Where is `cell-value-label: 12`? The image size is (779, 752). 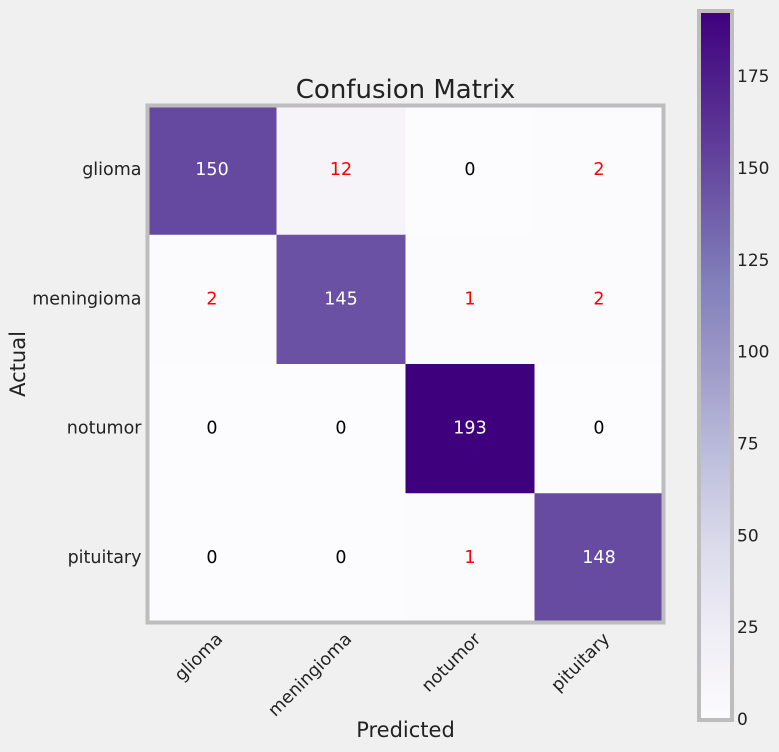
cell-value-label: 12 is located at coordinates (341, 170).